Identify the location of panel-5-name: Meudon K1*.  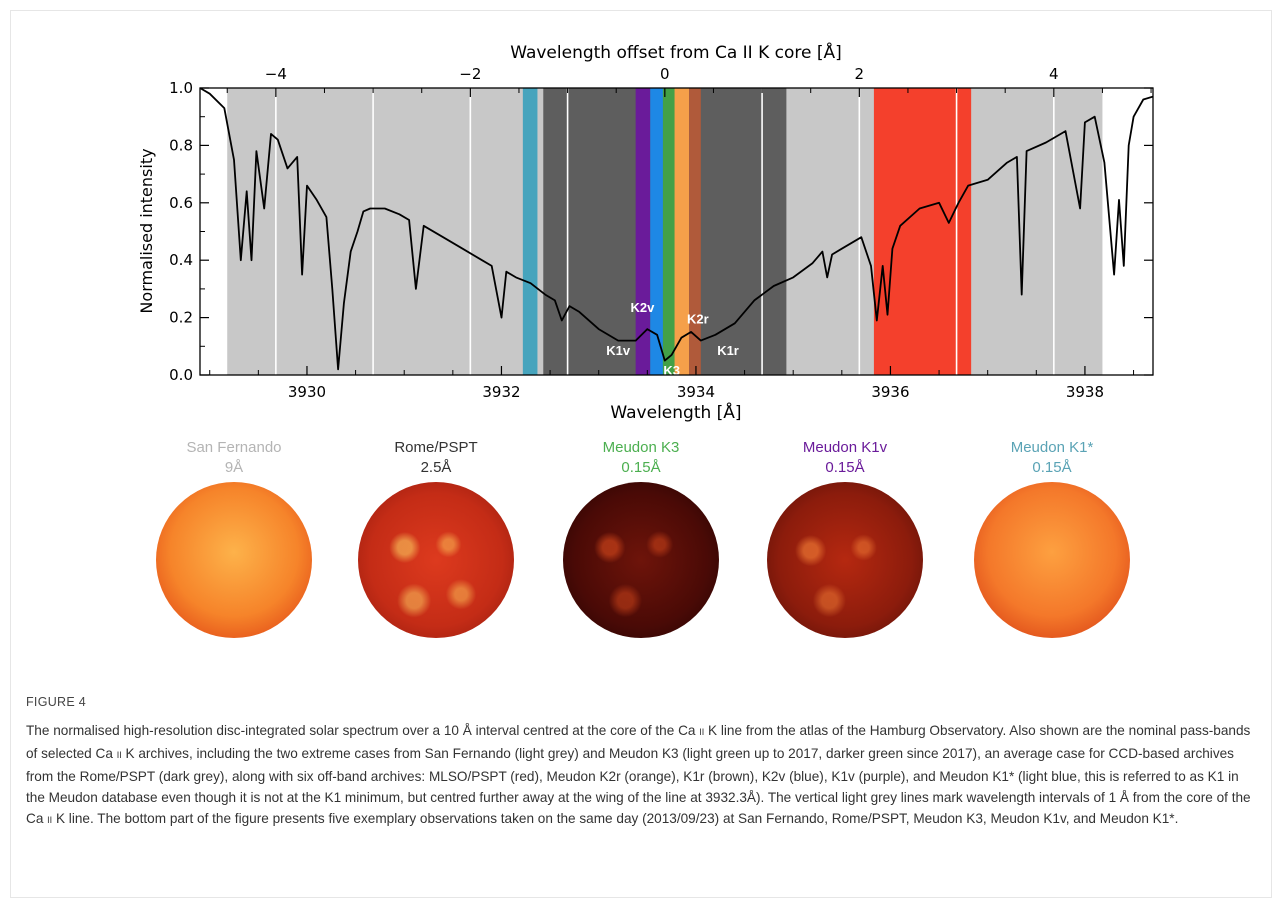
(1052, 447).